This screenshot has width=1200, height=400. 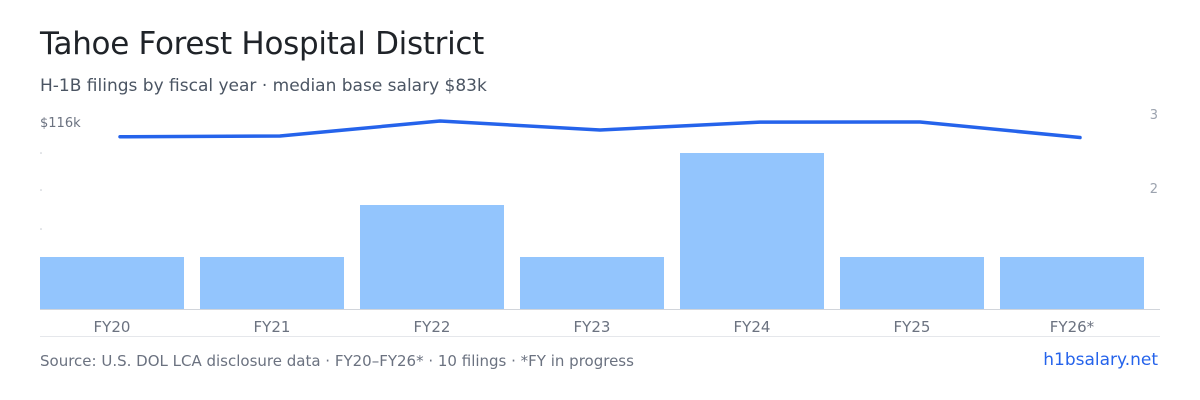 I want to click on right-axis-tick-label: 3, so click(x=1154, y=115).